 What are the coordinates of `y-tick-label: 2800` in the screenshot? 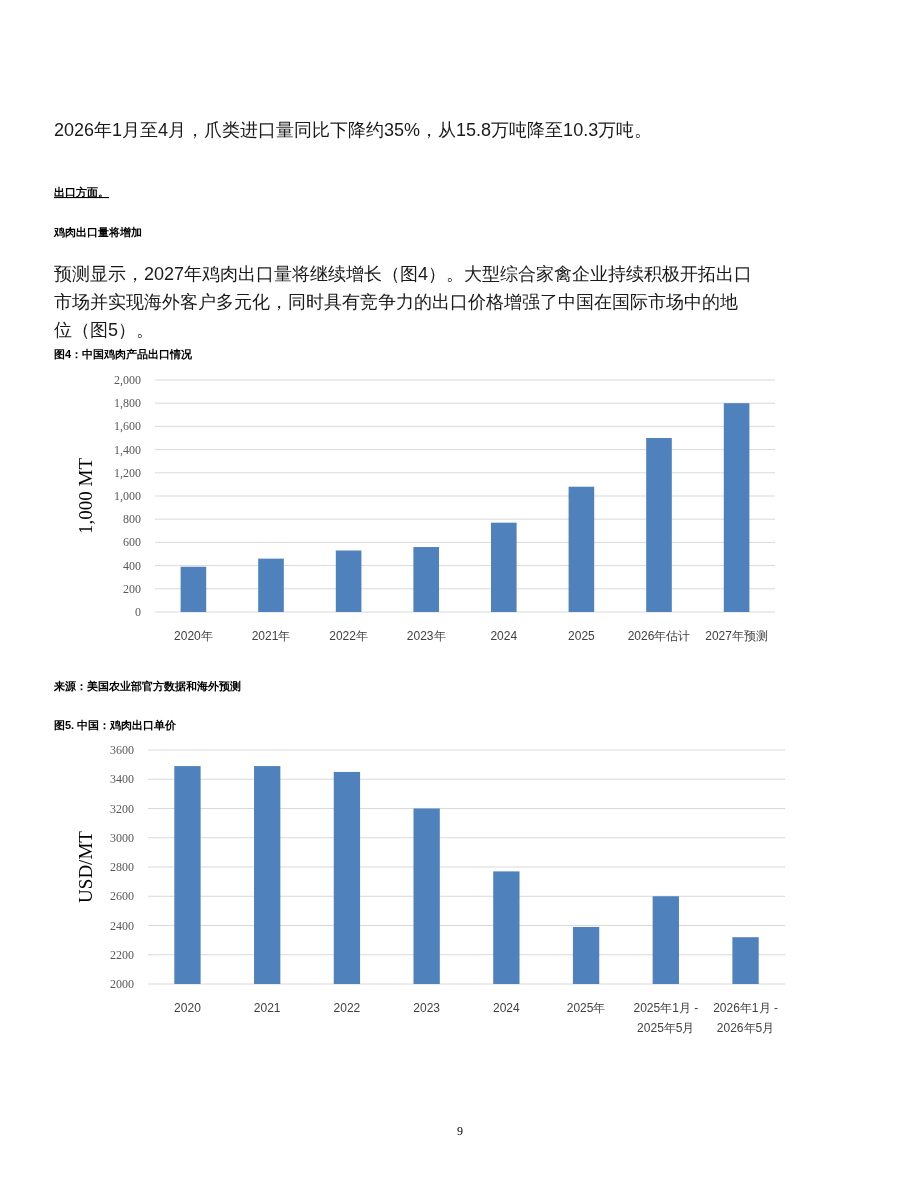 It's located at (122, 867).